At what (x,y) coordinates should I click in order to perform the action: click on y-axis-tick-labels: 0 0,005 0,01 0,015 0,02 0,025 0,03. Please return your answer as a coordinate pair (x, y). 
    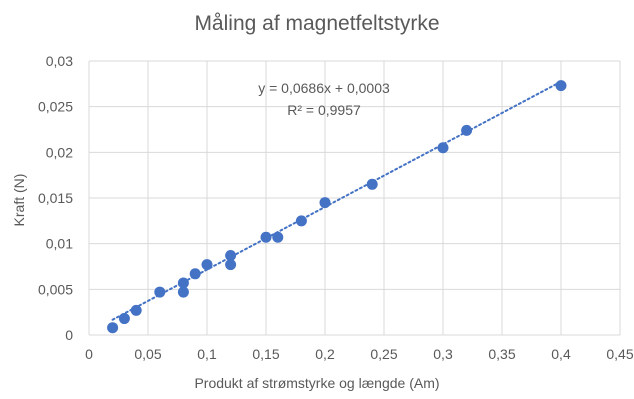
    Looking at the image, I should click on (55, 198).